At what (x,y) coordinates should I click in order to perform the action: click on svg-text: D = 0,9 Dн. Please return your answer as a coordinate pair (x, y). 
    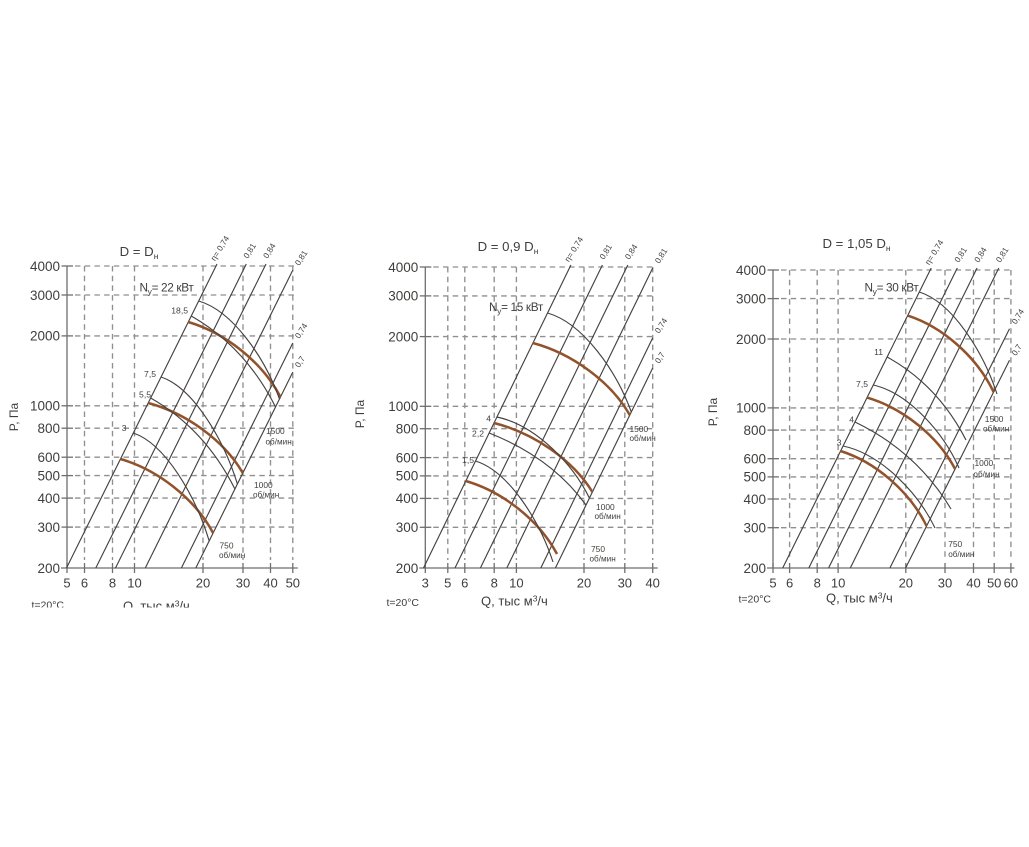
    Looking at the image, I should click on (508, 247).